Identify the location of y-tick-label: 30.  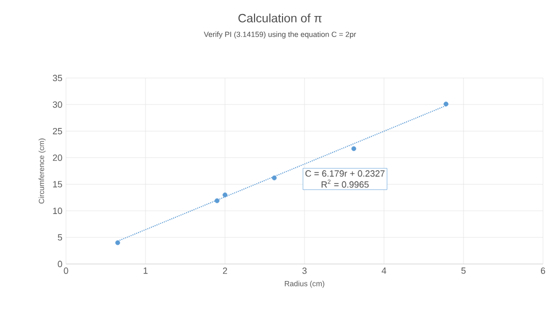
(57, 104).